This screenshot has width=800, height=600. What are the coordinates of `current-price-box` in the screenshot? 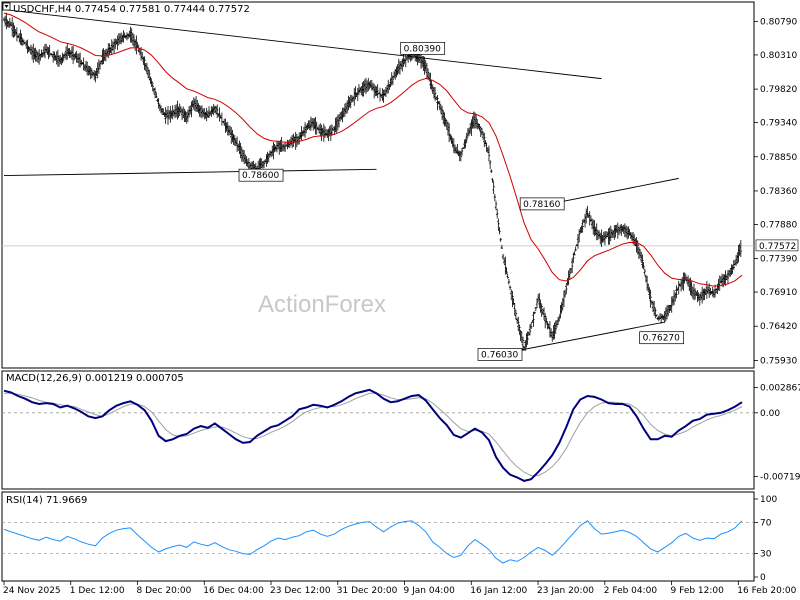 It's located at (777, 245).